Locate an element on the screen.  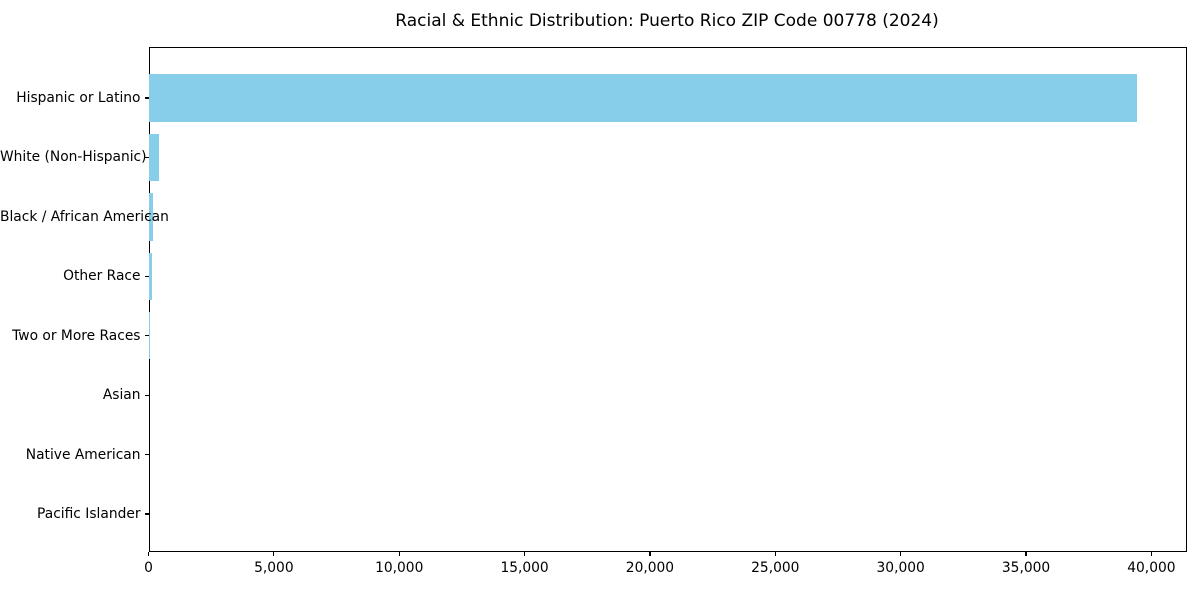
x-tick-label: 40,000 is located at coordinates (1151, 568).